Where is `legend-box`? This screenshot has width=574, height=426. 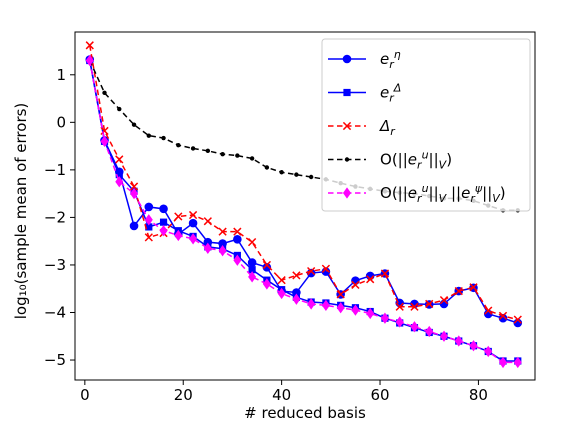
legend-box is located at coordinates (426, 125).